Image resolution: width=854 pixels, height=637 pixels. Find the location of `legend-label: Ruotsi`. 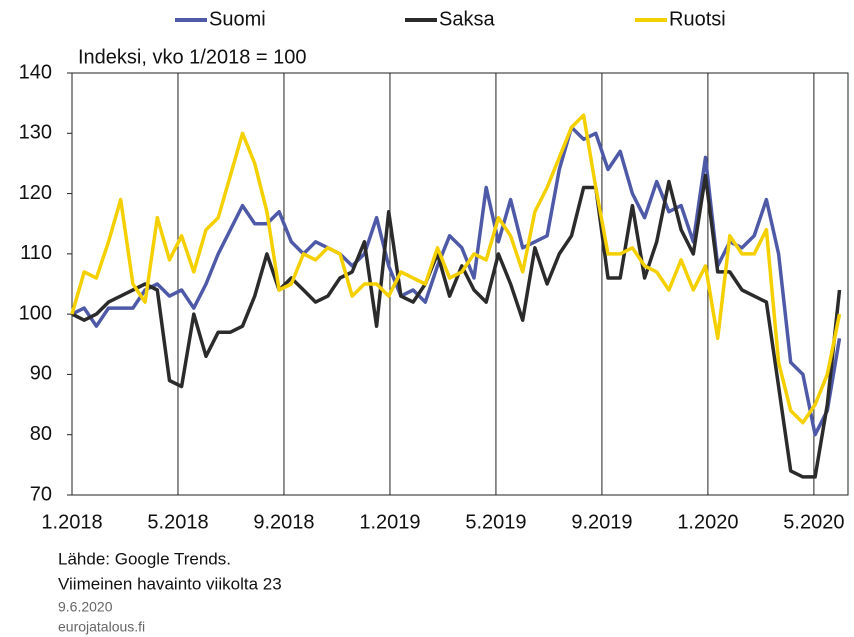

legend-label: Ruotsi is located at coordinates (697, 19).